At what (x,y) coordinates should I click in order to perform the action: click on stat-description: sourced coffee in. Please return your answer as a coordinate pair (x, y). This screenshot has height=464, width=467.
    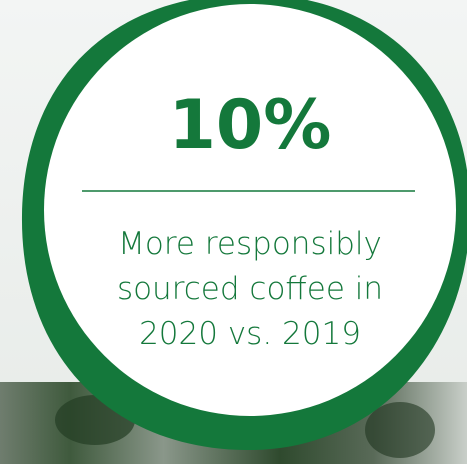
    Looking at the image, I should click on (250, 289).